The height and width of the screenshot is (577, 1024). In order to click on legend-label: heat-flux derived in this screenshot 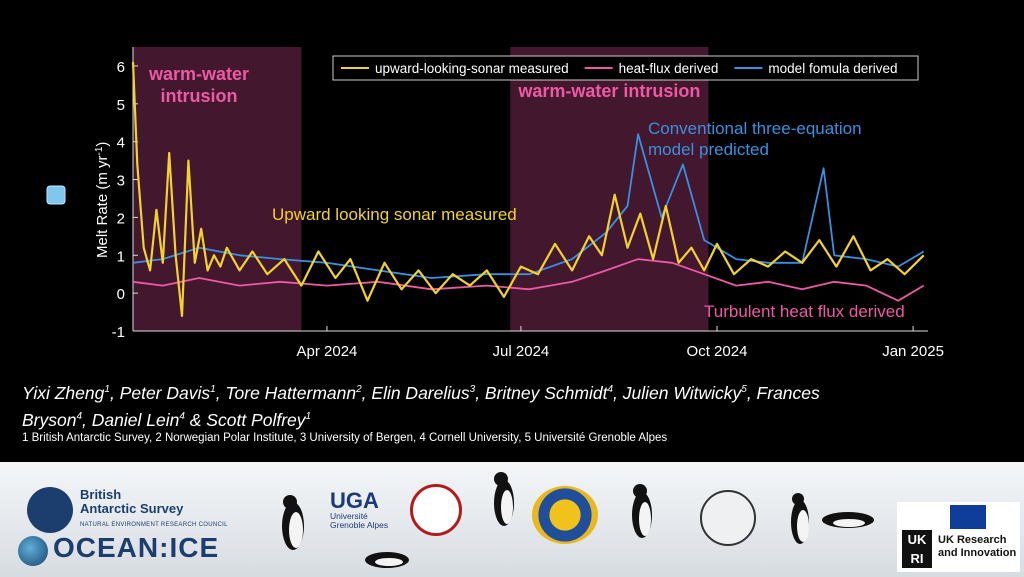, I will do `click(669, 68)`.